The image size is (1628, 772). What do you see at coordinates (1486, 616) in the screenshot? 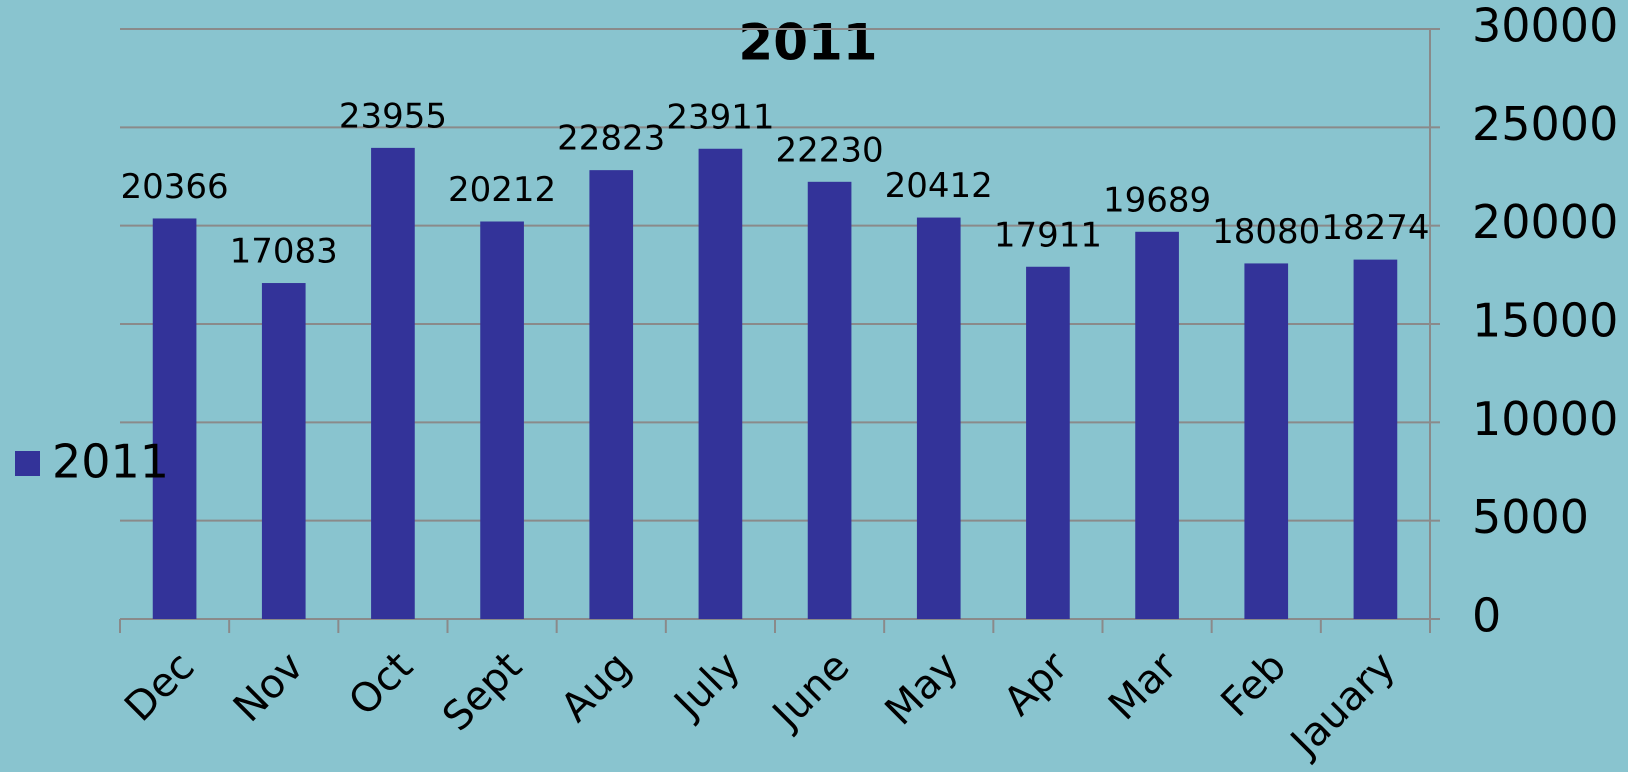
I see `y-tick-label: 0` at bounding box center [1486, 616].